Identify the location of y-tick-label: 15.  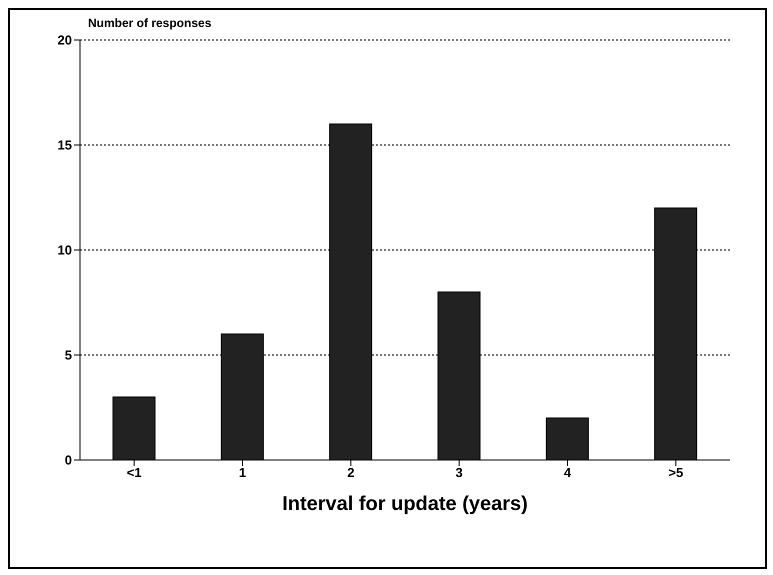
(65, 145).